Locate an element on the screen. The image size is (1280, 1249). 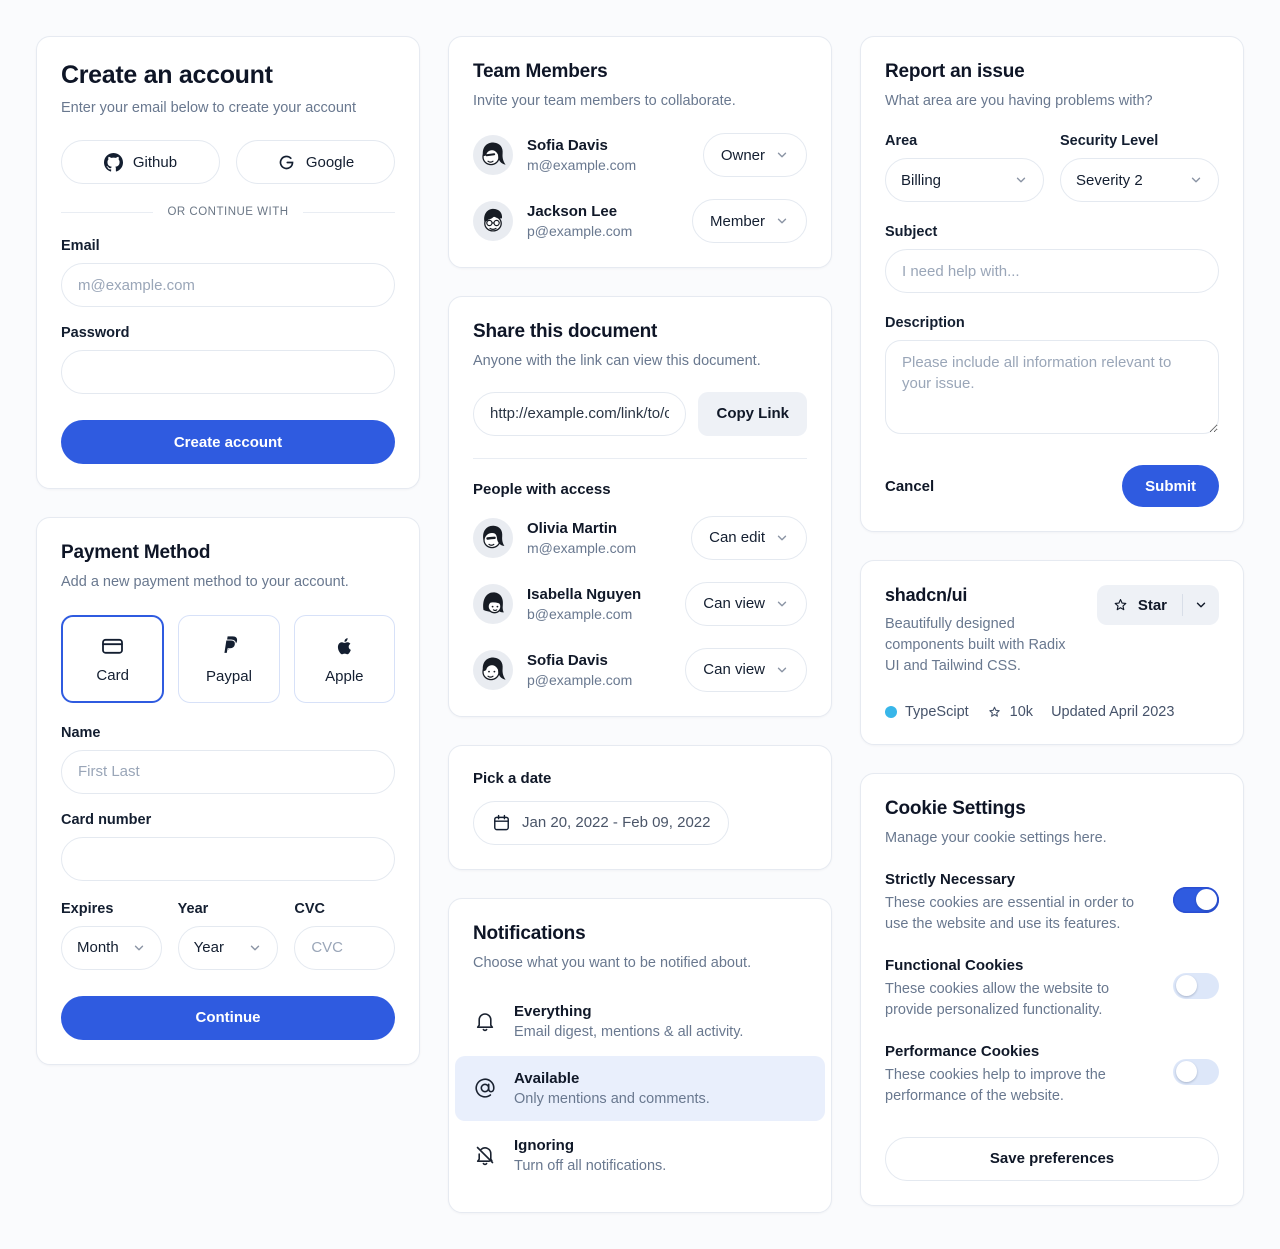
github-icon is located at coordinates (113, 162).